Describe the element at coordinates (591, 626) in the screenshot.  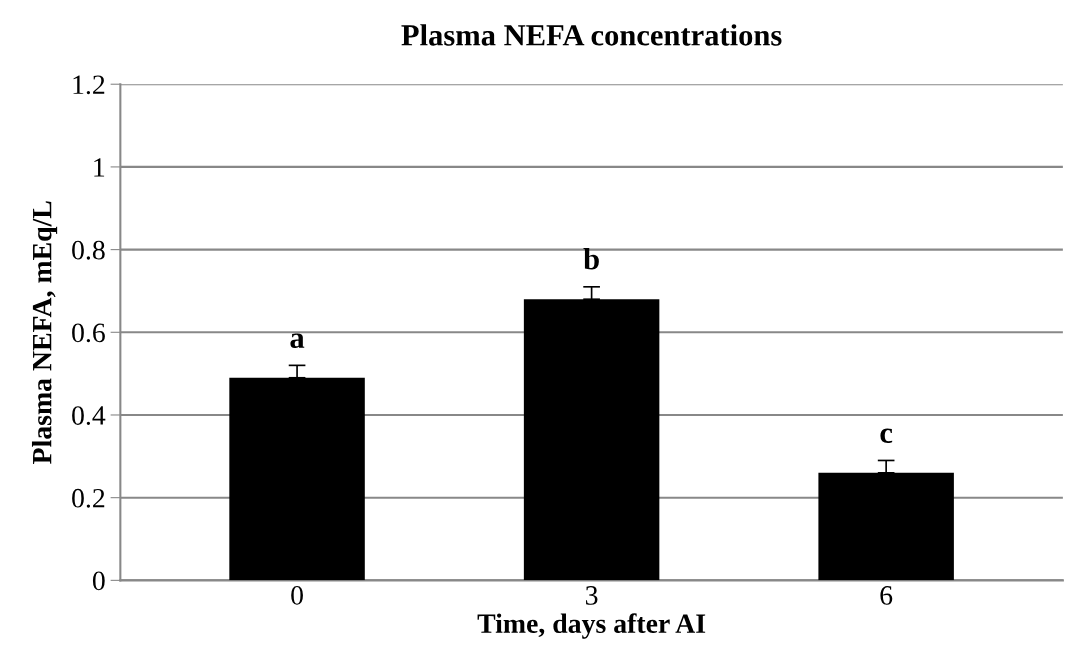
I see `x-axis-title: Time, days after AI` at that location.